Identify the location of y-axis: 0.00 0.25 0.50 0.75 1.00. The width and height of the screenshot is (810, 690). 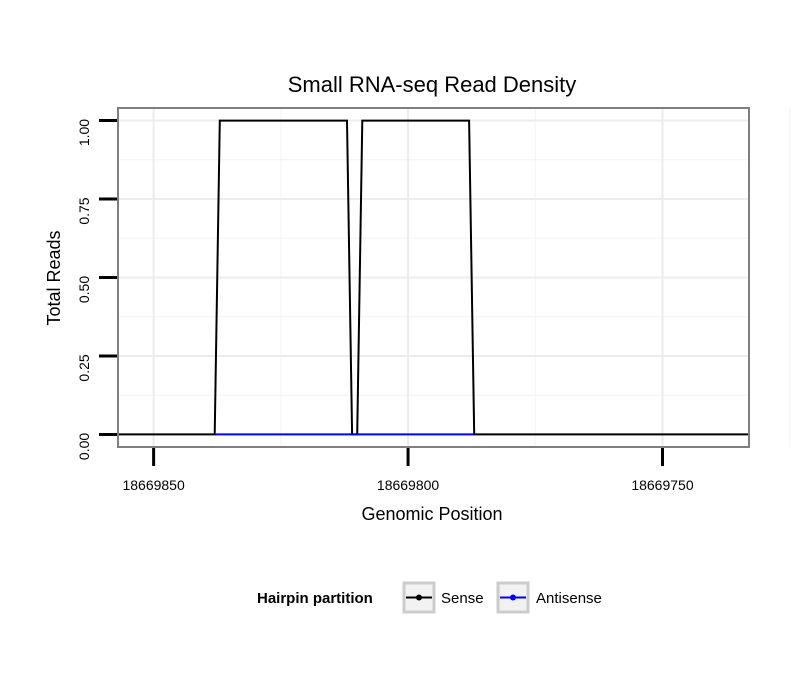
(96, 289).